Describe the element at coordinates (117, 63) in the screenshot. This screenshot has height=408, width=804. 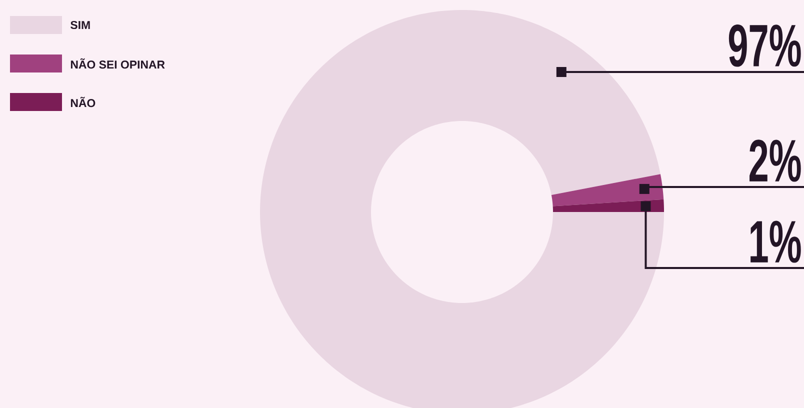
I see `legend-label: NÃO SEI OPINAR` at that location.